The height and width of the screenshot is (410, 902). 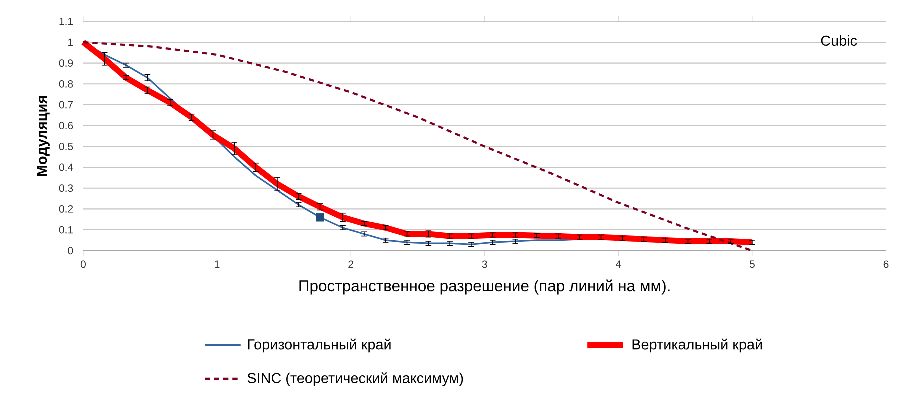 I want to click on y-tick-label: 0.5, so click(x=66, y=146).